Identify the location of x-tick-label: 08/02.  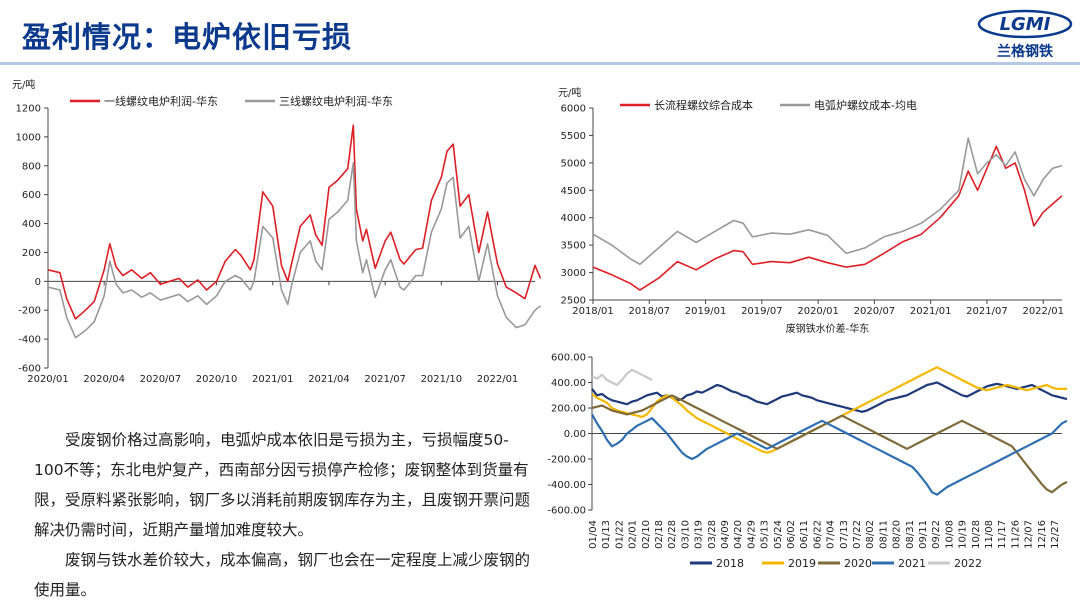
(870, 534).